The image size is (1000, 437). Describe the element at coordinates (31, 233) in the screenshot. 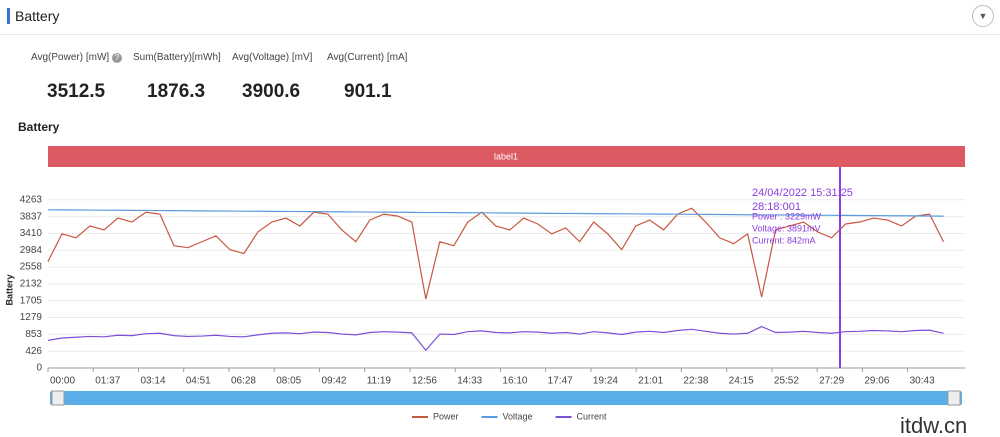

I see `y-tick-label: 3410` at that location.